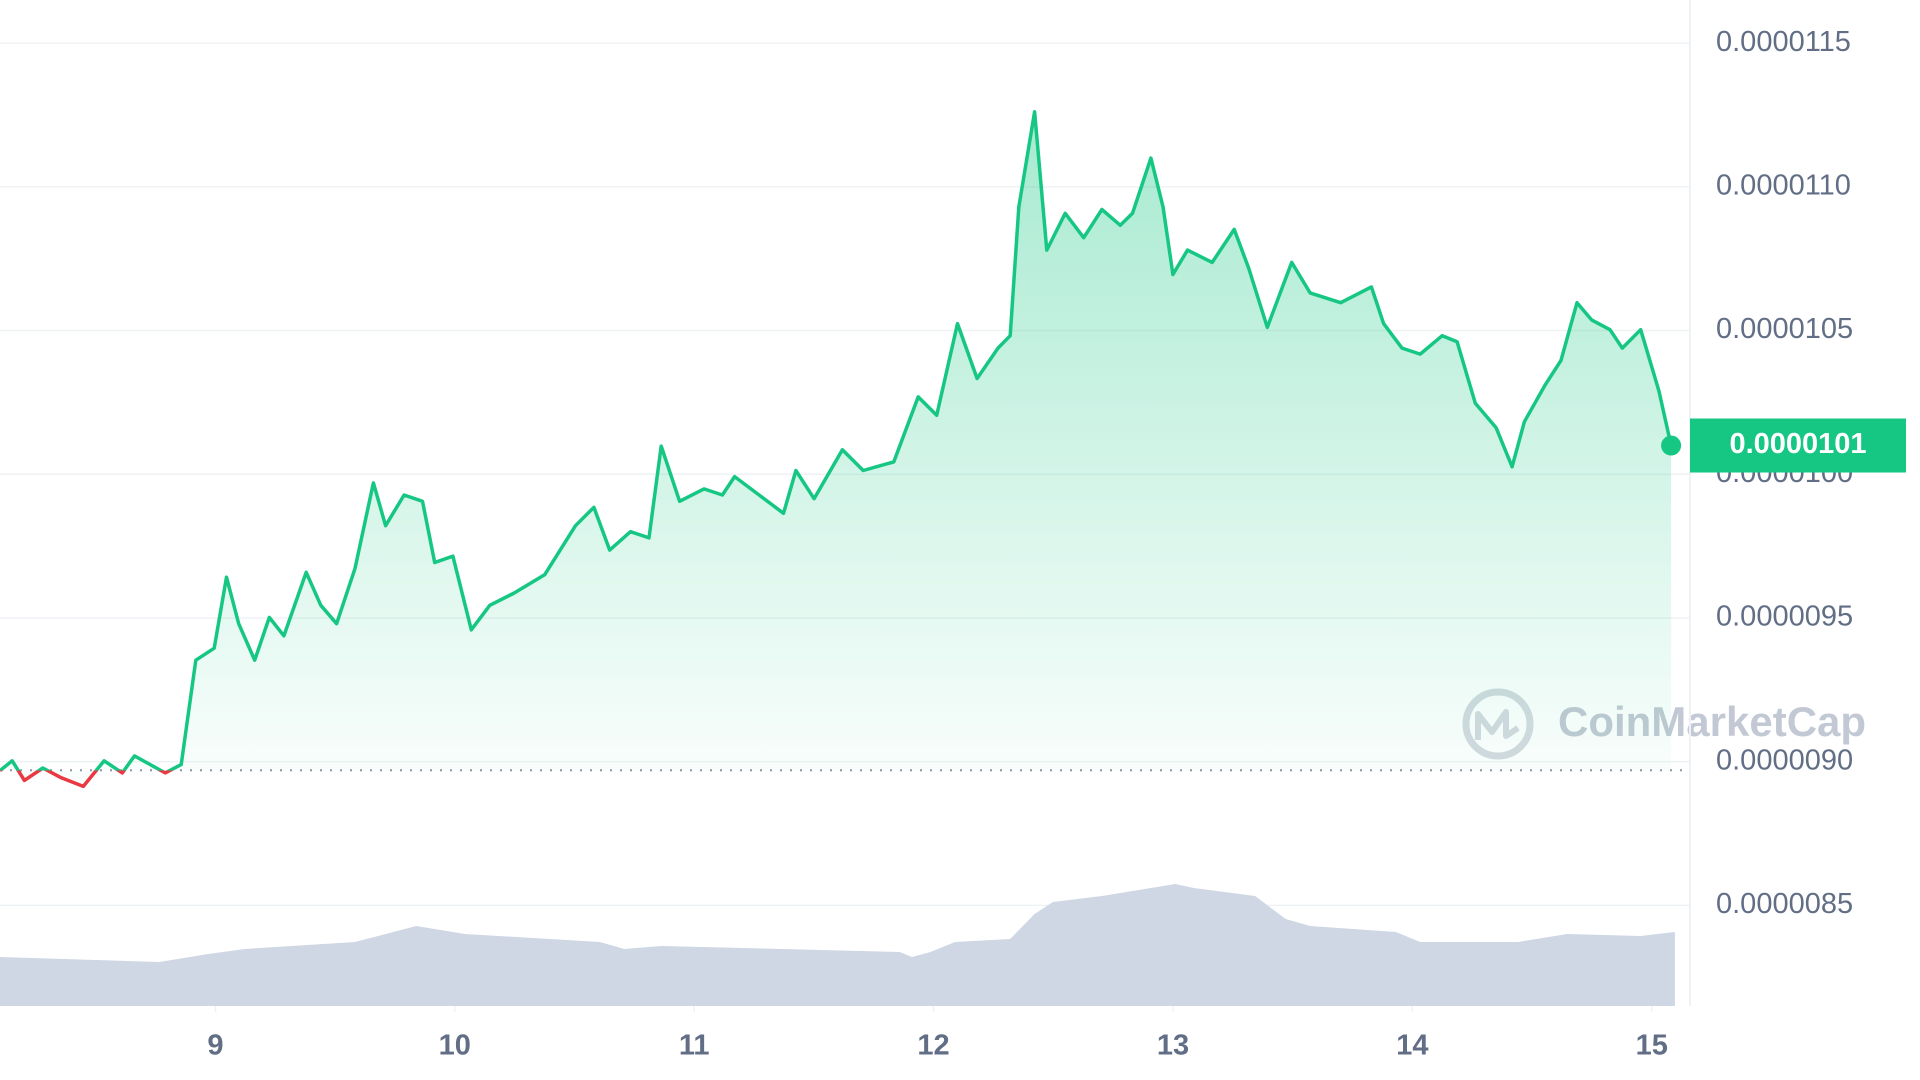 The width and height of the screenshot is (1920, 1080). What do you see at coordinates (1784, 329) in the screenshot?
I see `y-tick-label: 0.0000105` at bounding box center [1784, 329].